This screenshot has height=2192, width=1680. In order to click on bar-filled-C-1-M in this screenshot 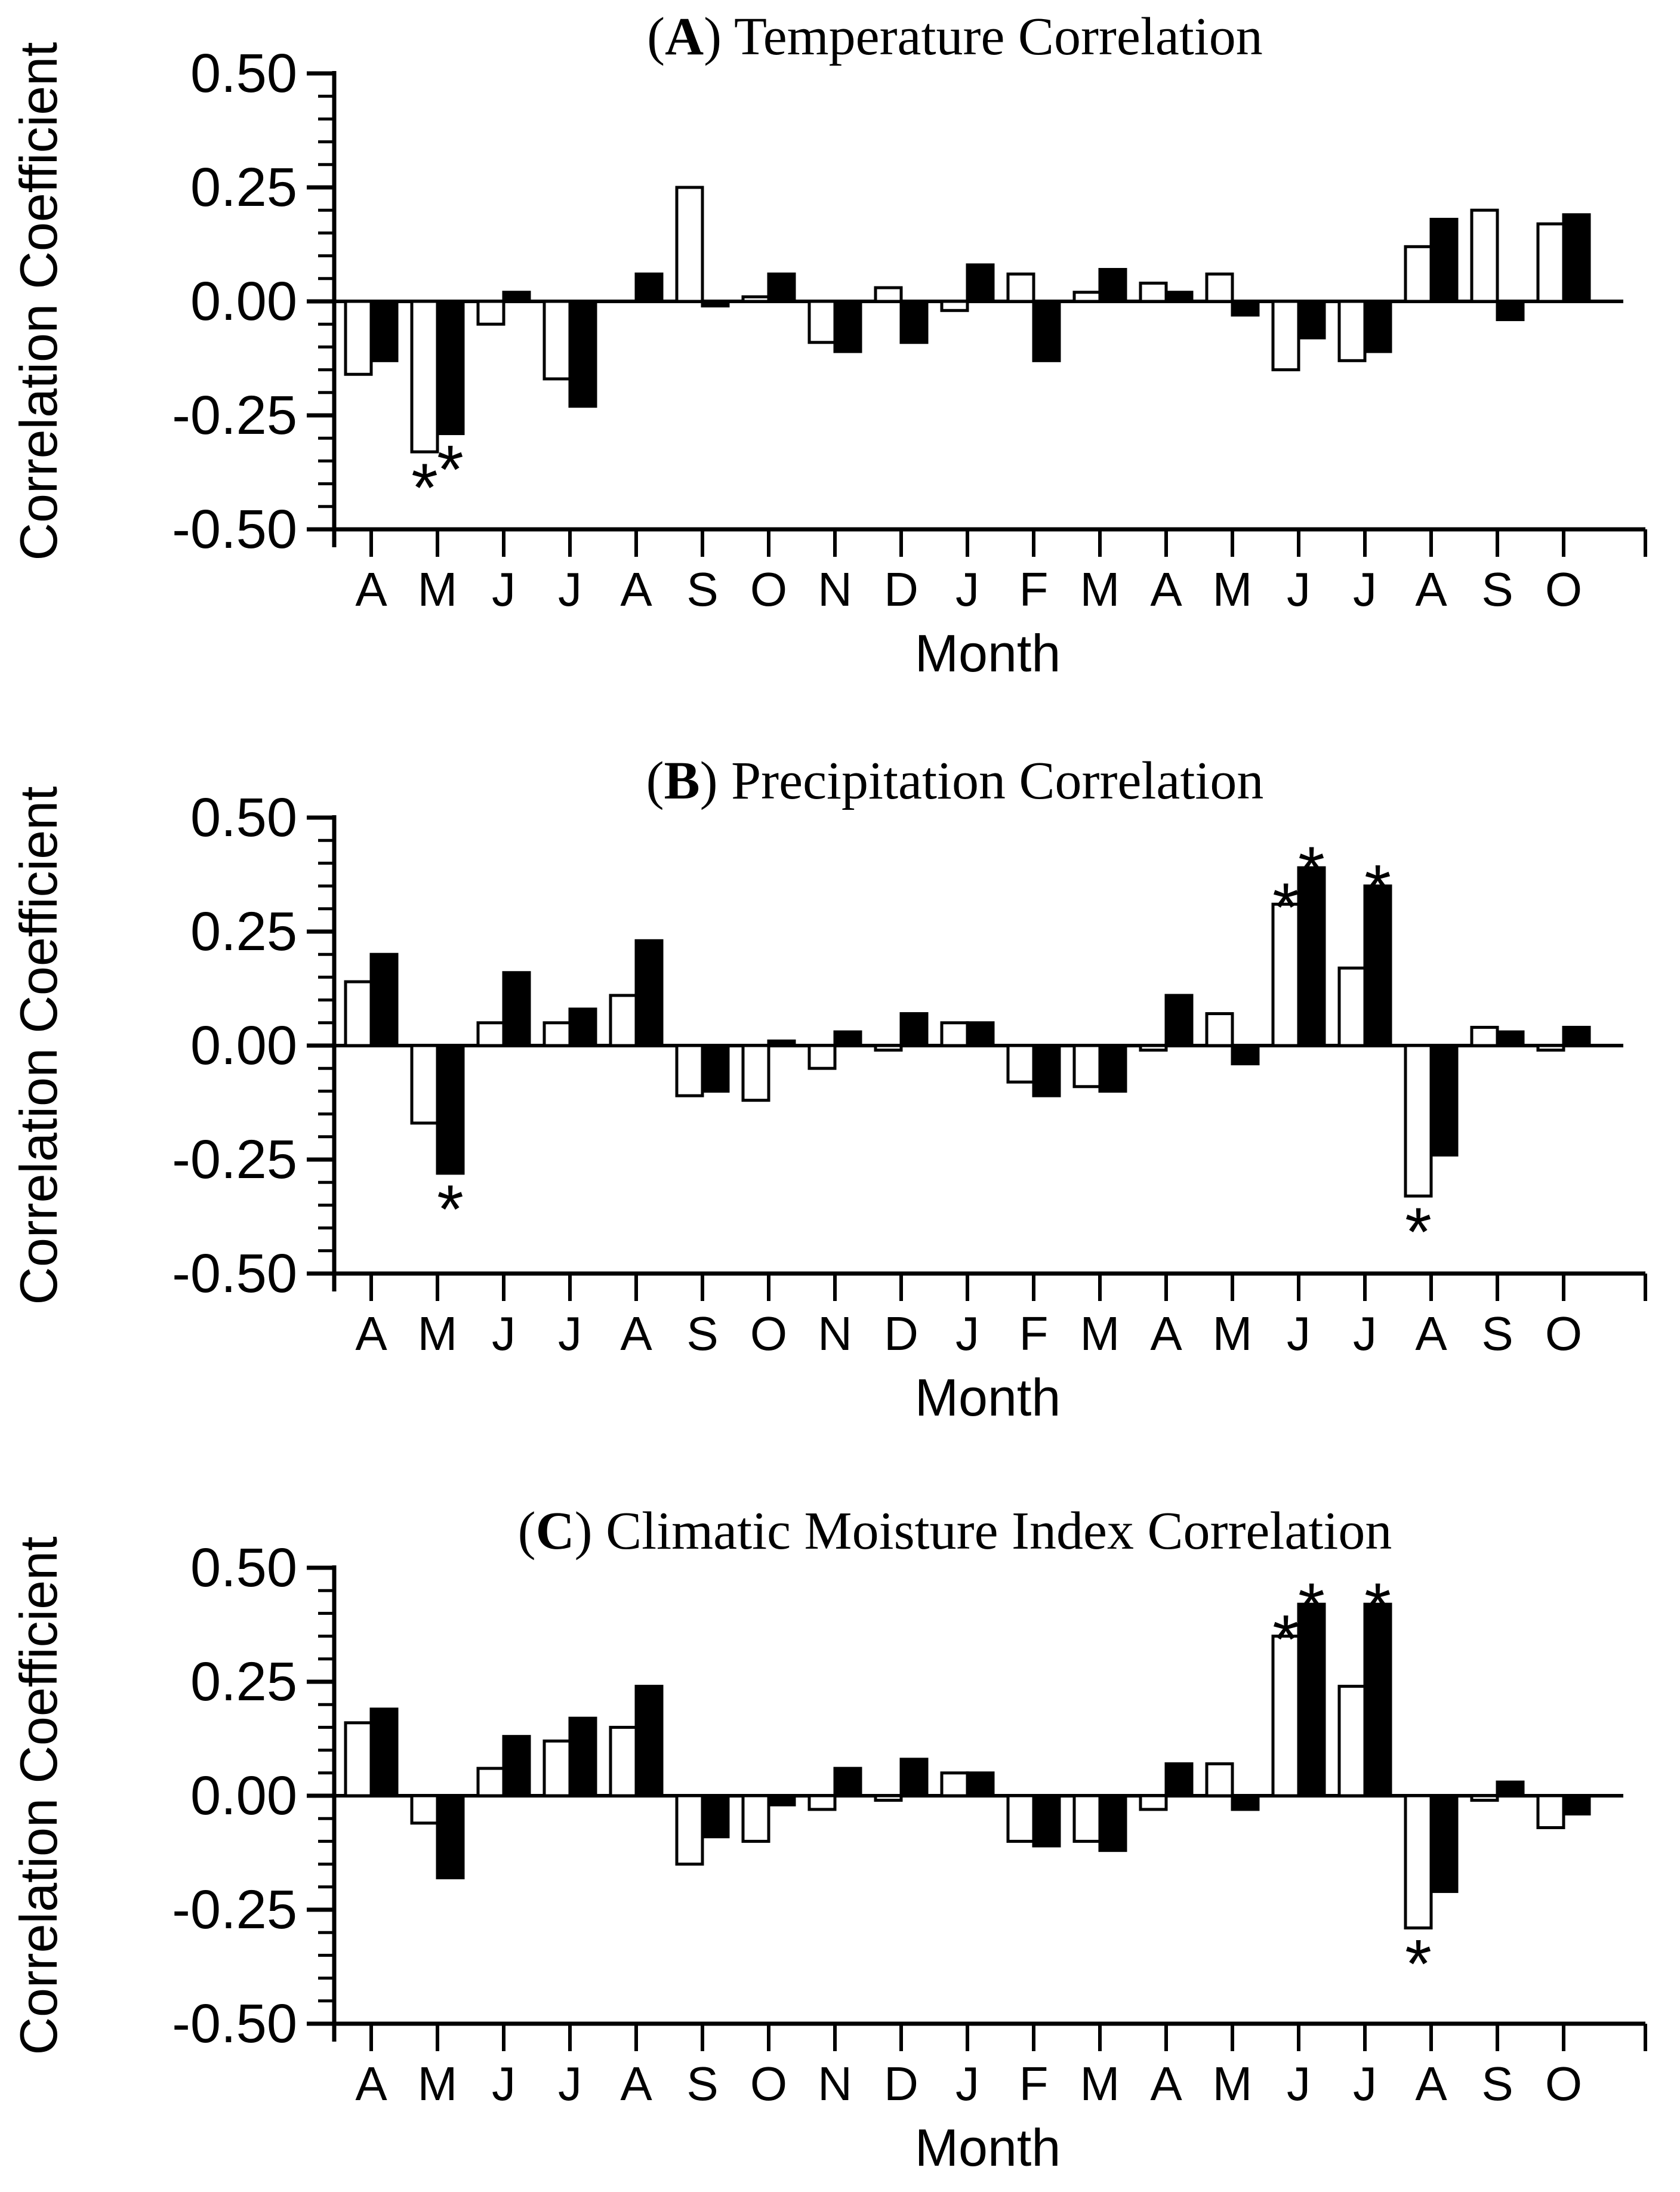, I will do `click(450, 1837)`.